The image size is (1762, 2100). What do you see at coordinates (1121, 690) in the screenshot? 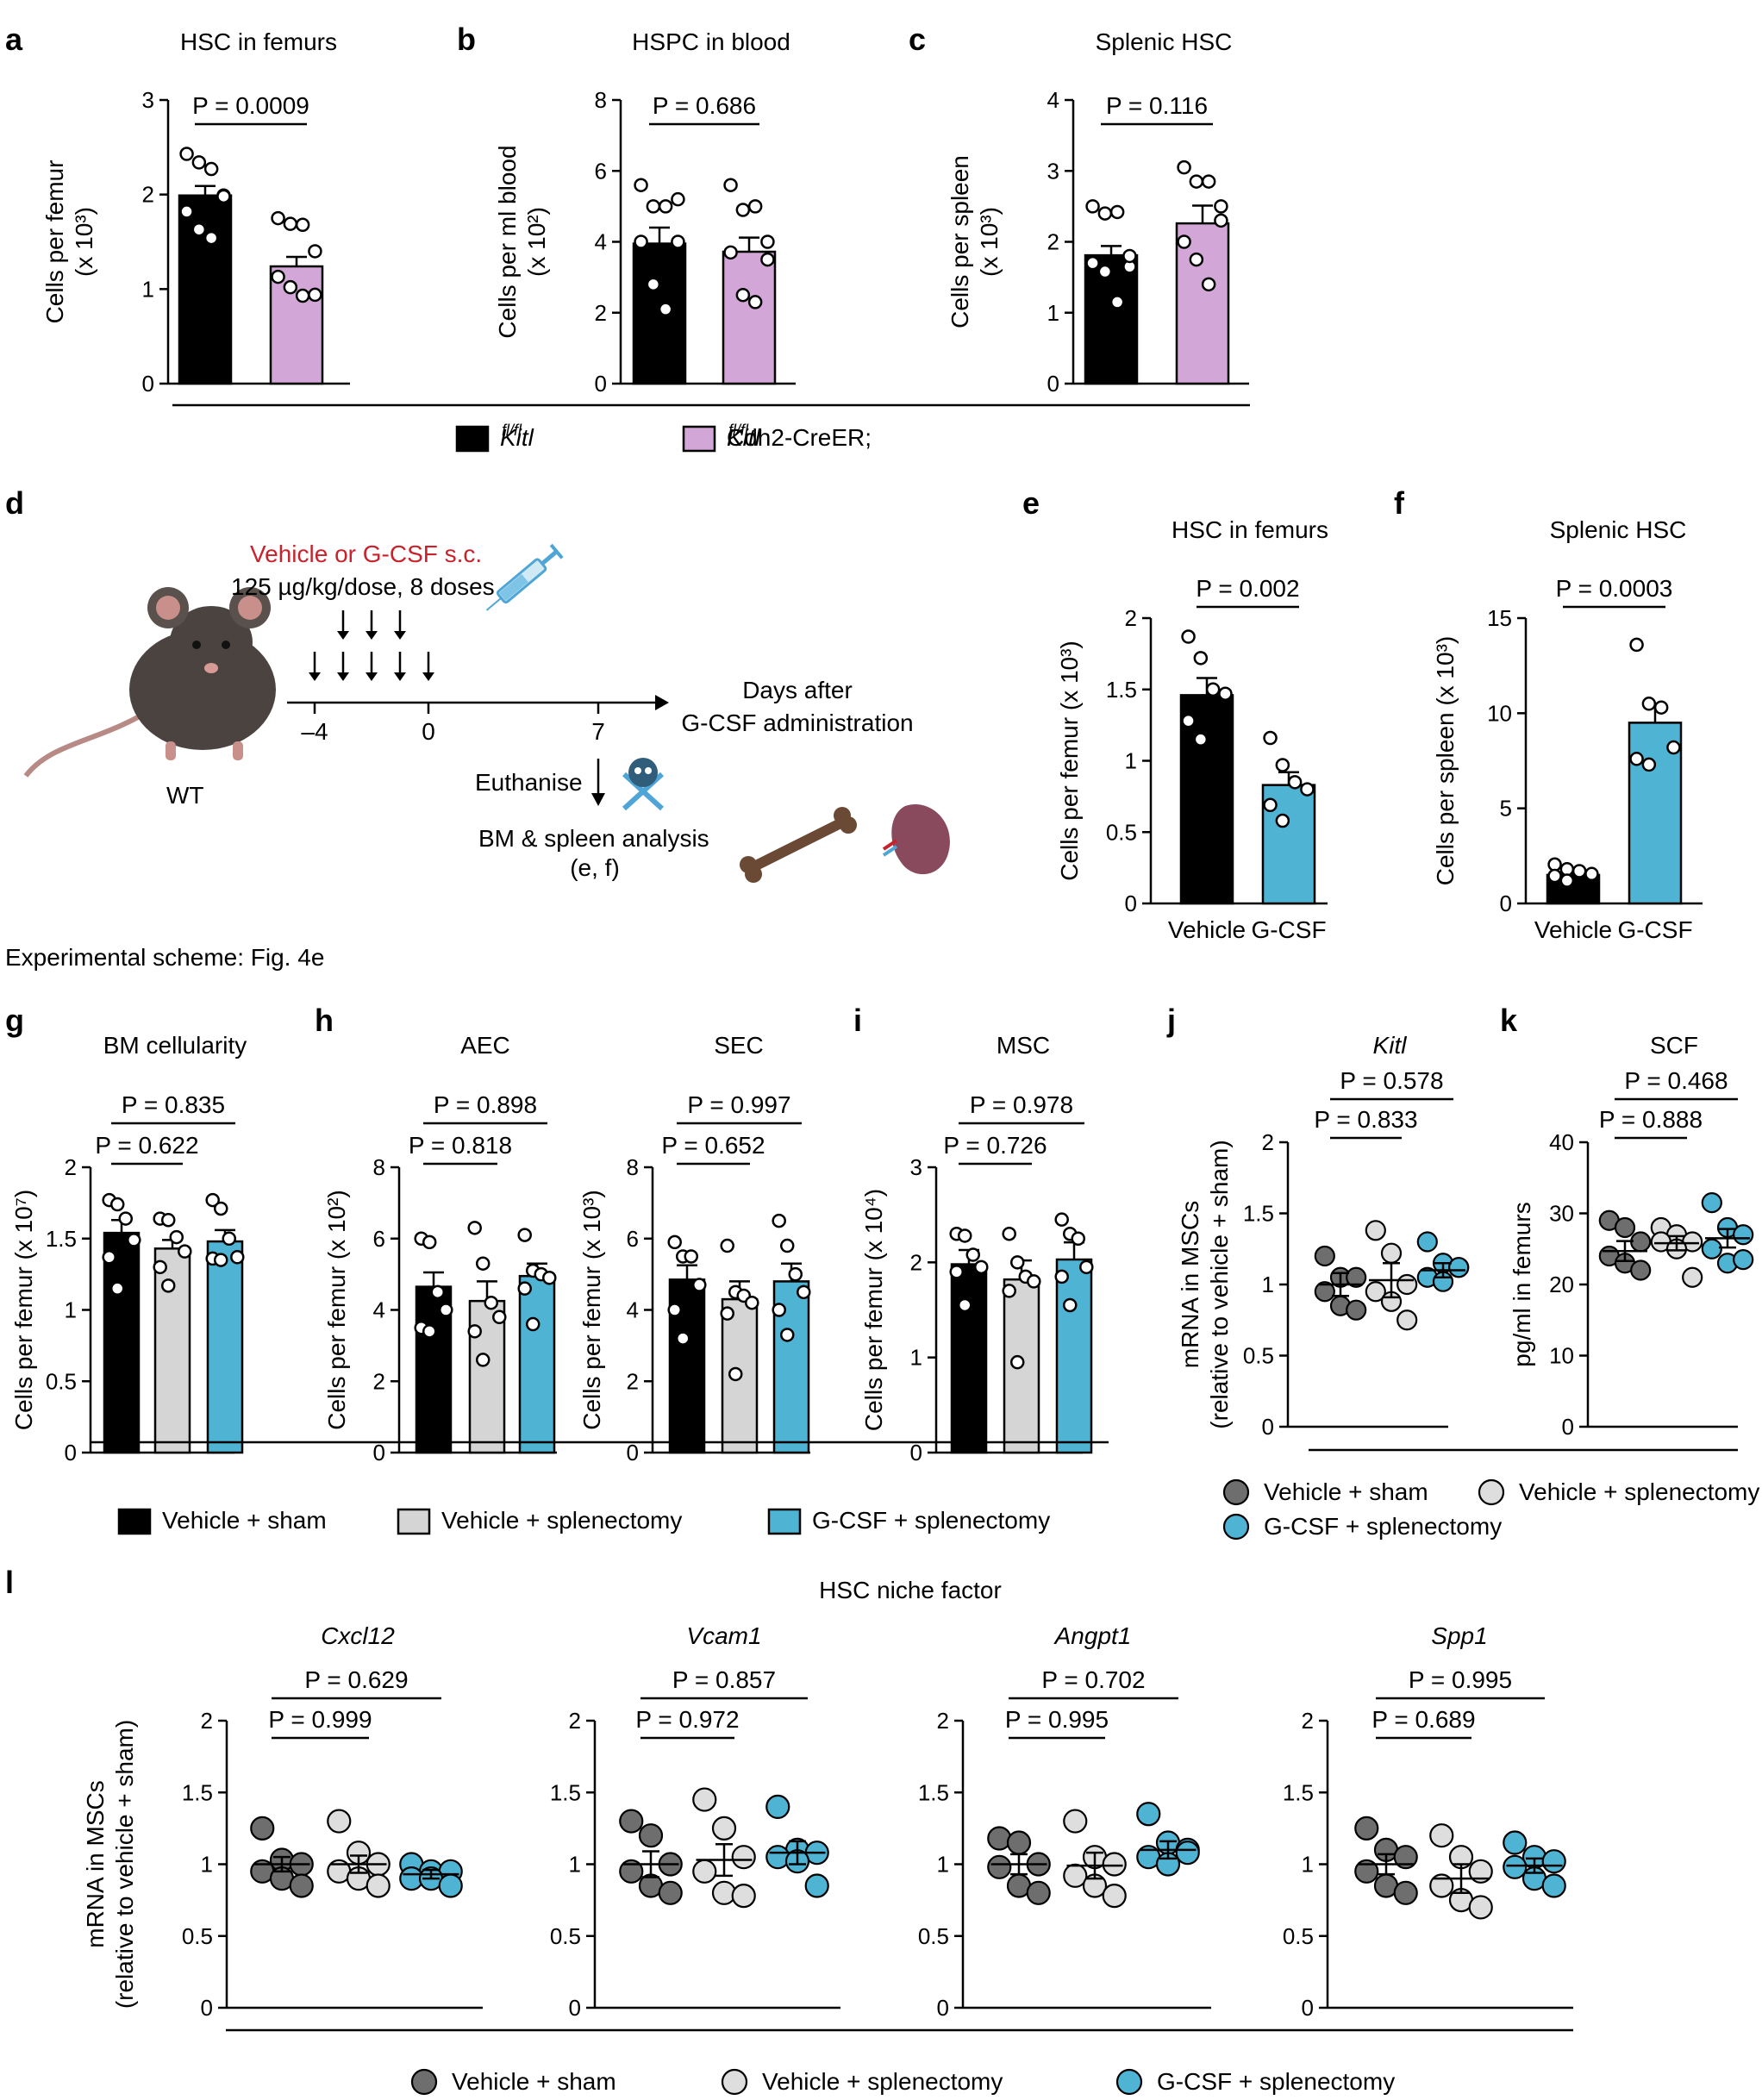
I see `y-tick-label-e: 1.5` at bounding box center [1121, 690].